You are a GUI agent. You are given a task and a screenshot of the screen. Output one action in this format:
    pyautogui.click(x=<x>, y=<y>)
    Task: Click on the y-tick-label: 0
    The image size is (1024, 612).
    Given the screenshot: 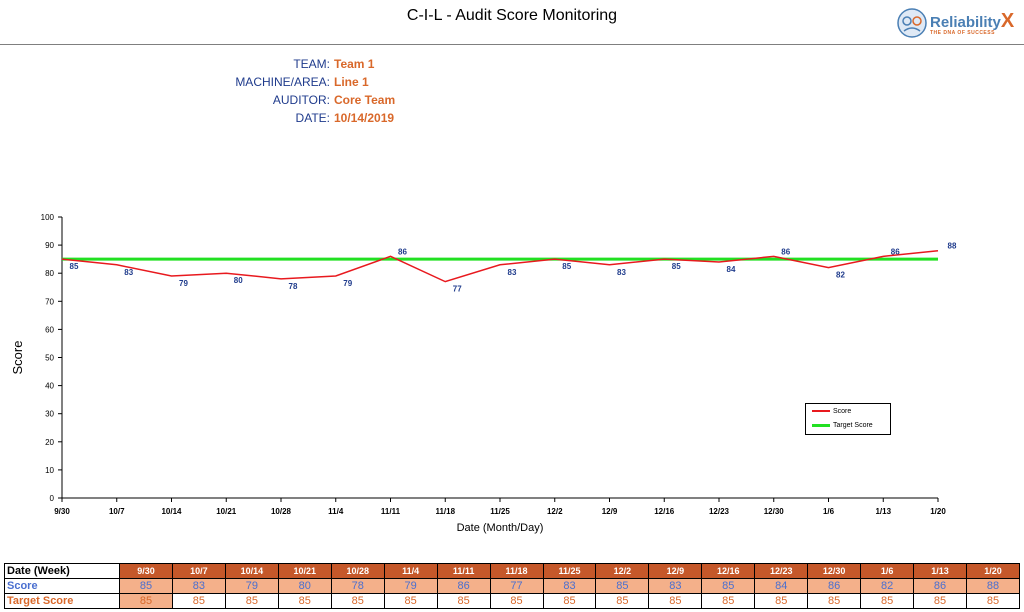 What is the action you would take?
    pyautogui.click(x=52, y=498)
    